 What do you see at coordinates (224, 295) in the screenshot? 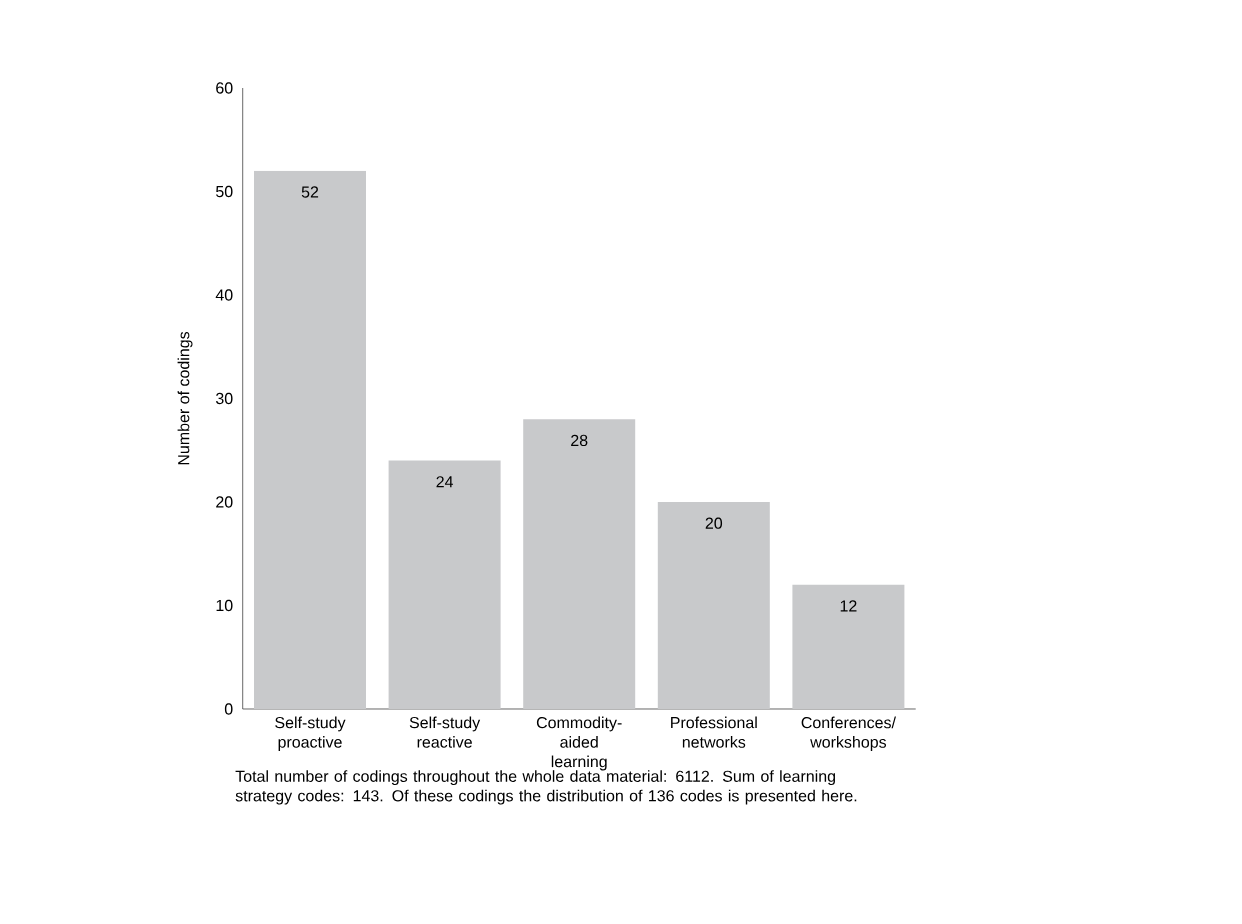
I see `y-tick-label: 40` at bounding box center [224, 295].